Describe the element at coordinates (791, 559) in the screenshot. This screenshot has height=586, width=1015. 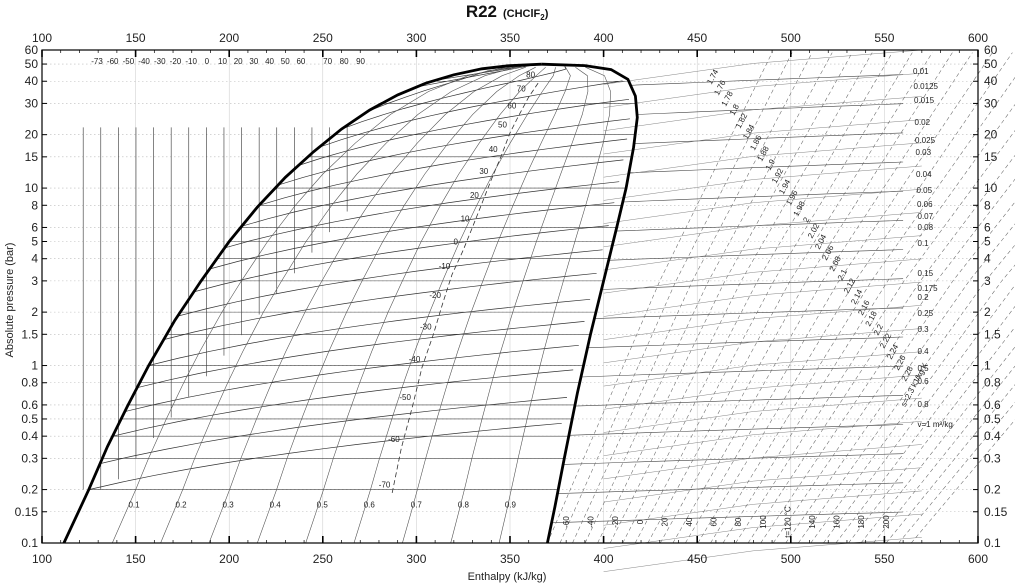
I see `x-tick-label-bottom: 500` at that location.